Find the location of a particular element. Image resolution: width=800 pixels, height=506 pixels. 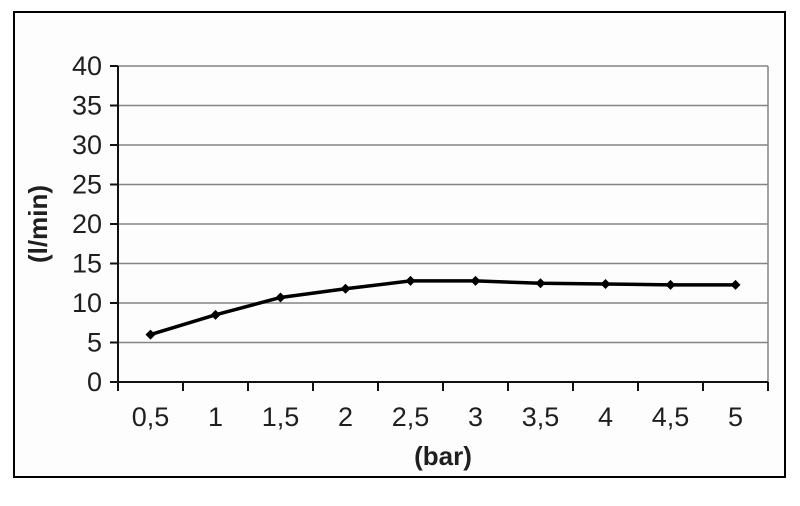

x-tick-label: 2 is located at coordinates (345, 417).